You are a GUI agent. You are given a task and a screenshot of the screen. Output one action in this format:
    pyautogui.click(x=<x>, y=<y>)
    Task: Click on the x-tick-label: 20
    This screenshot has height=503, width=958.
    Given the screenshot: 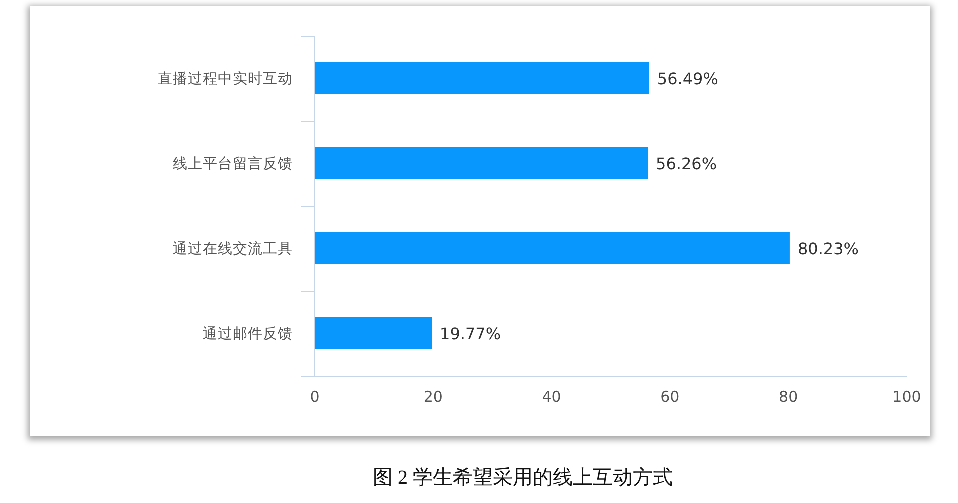 What is the action you would take?
    pyautogui.click(x=433, y=397)
    